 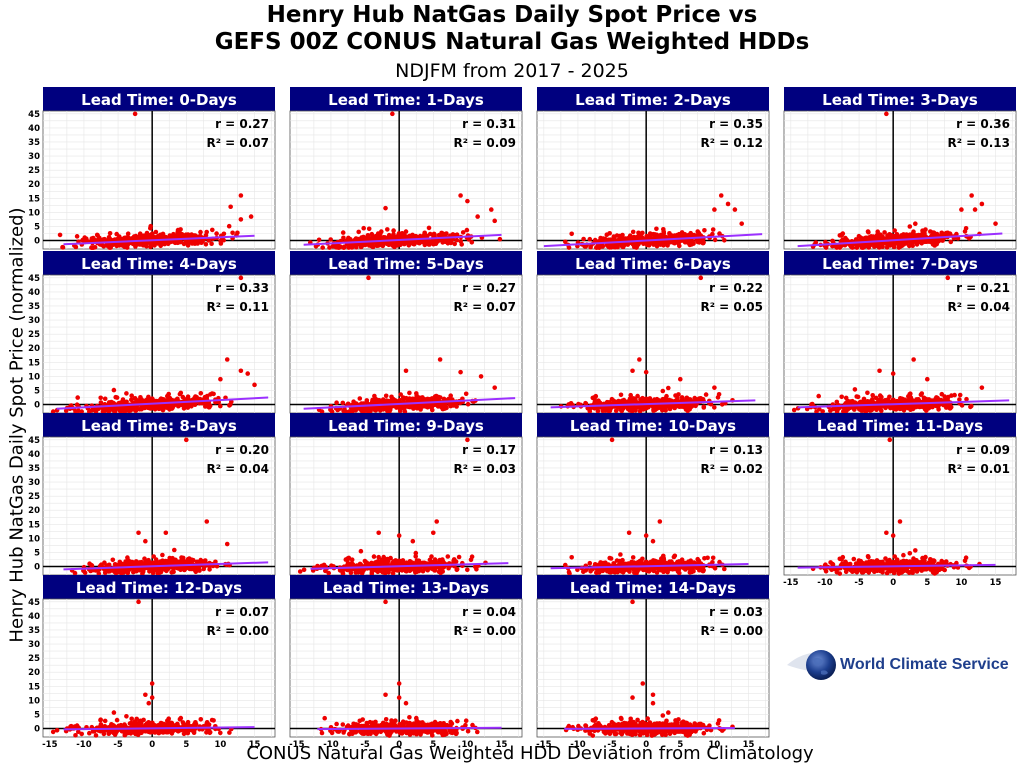 What do you see at coordinates (653, 264) in the screenshot?
I see `panel-label: Lead Time: 6-Days` at bounding box center [653, 264].